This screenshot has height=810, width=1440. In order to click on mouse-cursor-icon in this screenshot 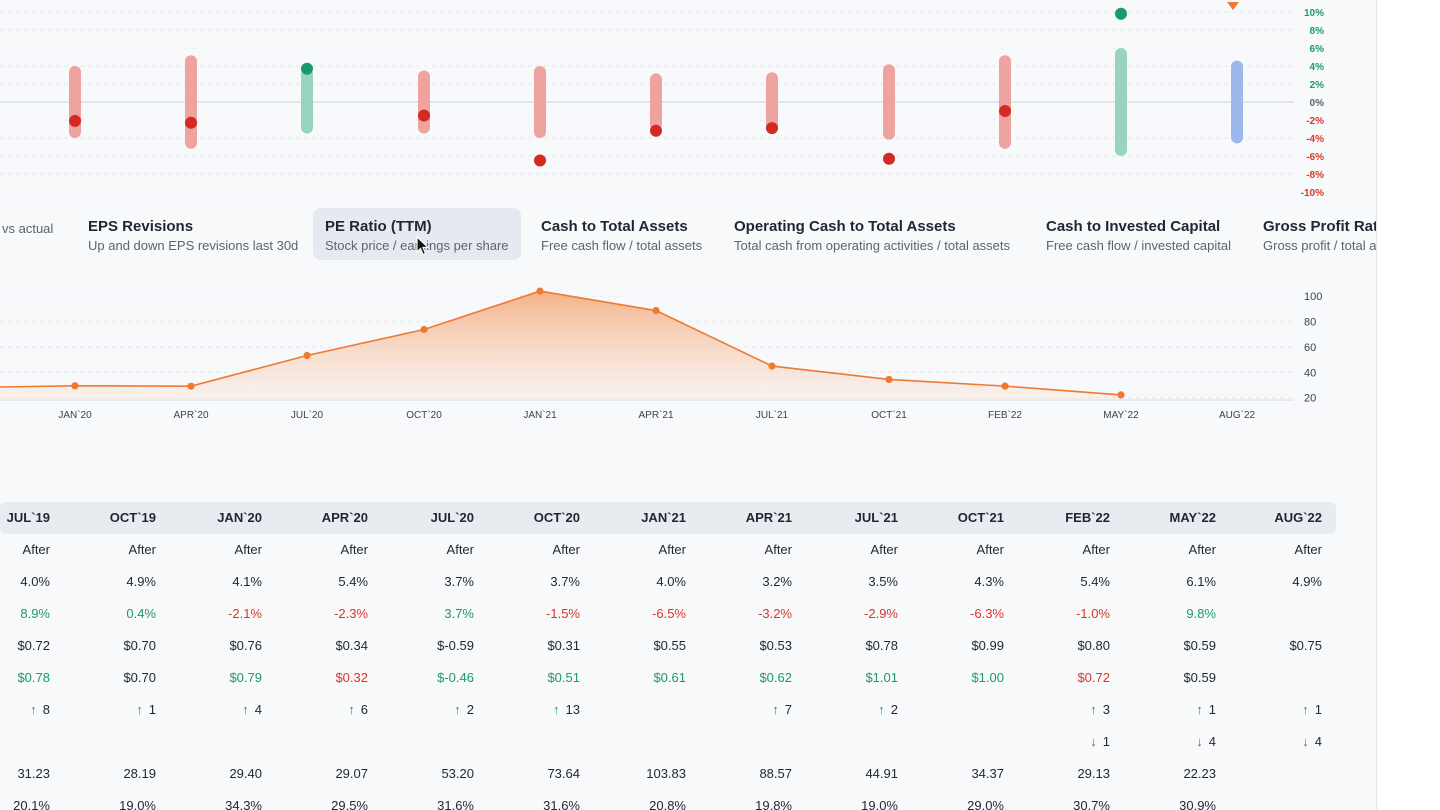, I will do `click(423, 246)`.